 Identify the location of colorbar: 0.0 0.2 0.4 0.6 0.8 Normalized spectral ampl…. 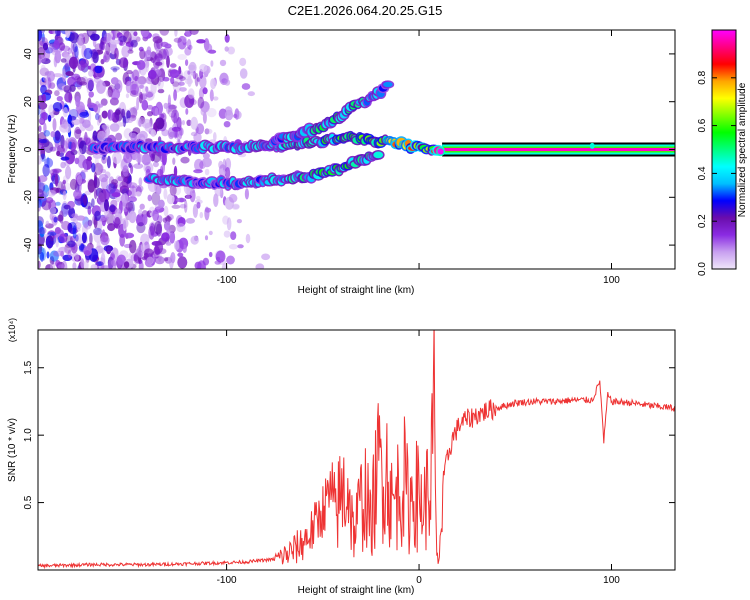
(722, 152).